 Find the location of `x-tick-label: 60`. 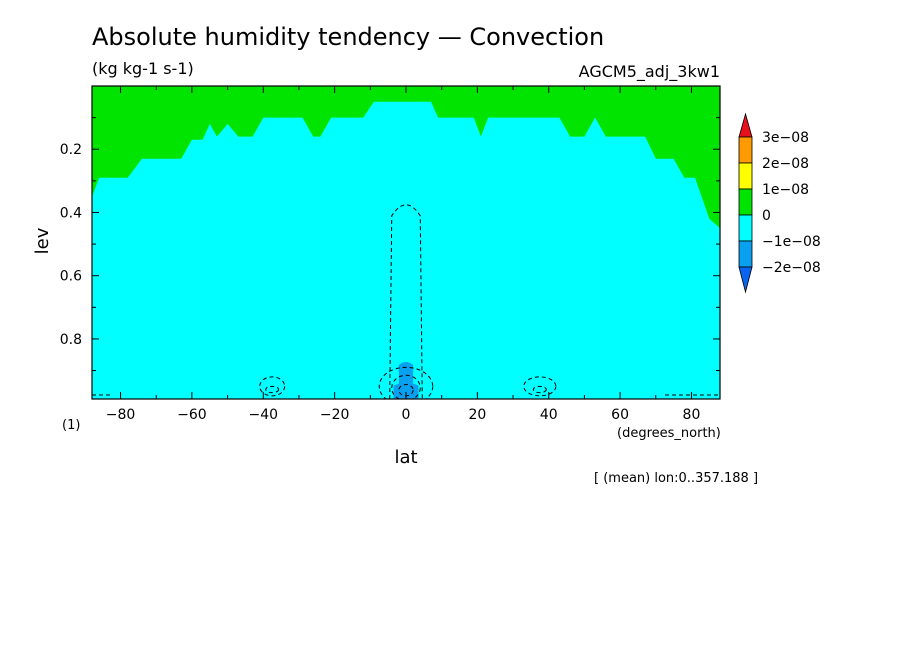

x-tick-label: 60 is located at coordinates (620, 415).